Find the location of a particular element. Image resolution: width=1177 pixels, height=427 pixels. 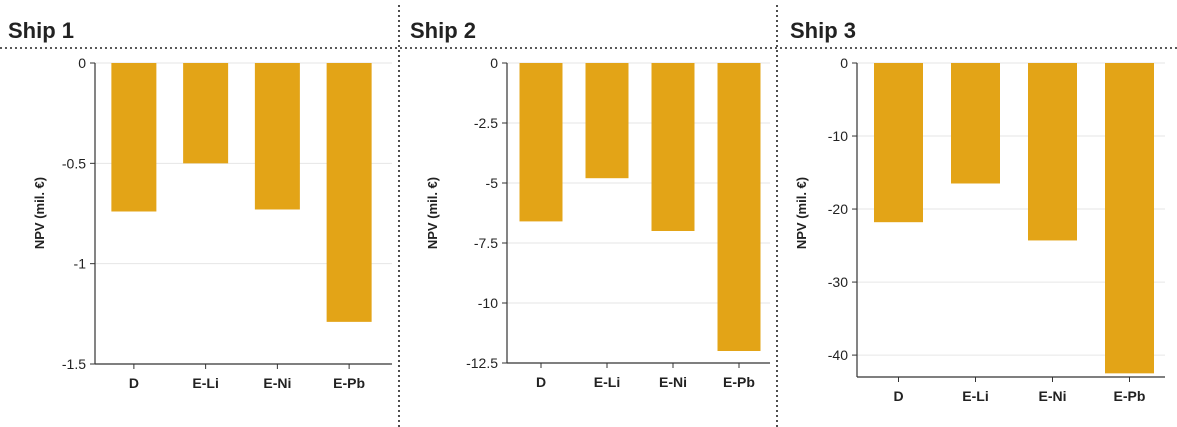

y-tick-label: -30 is located at coordinates (838, 282).